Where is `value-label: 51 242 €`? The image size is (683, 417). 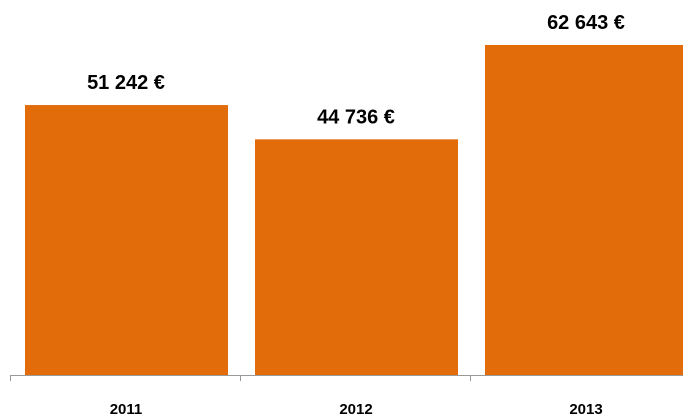 value-label: 51 242 € is located at coordinates (126, 83).